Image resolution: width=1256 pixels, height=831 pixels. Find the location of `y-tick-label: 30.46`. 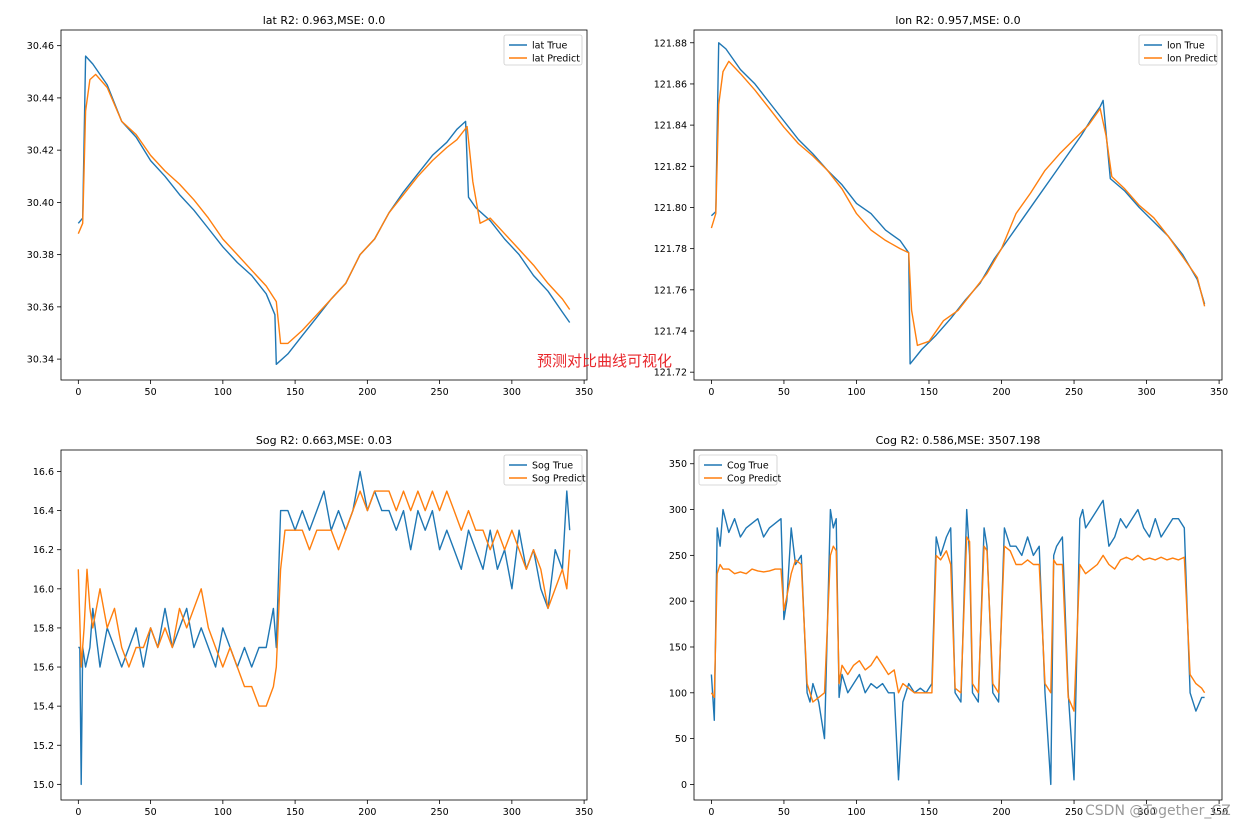

y-tick-label: 30.46 is located at coordinates (40, 46).